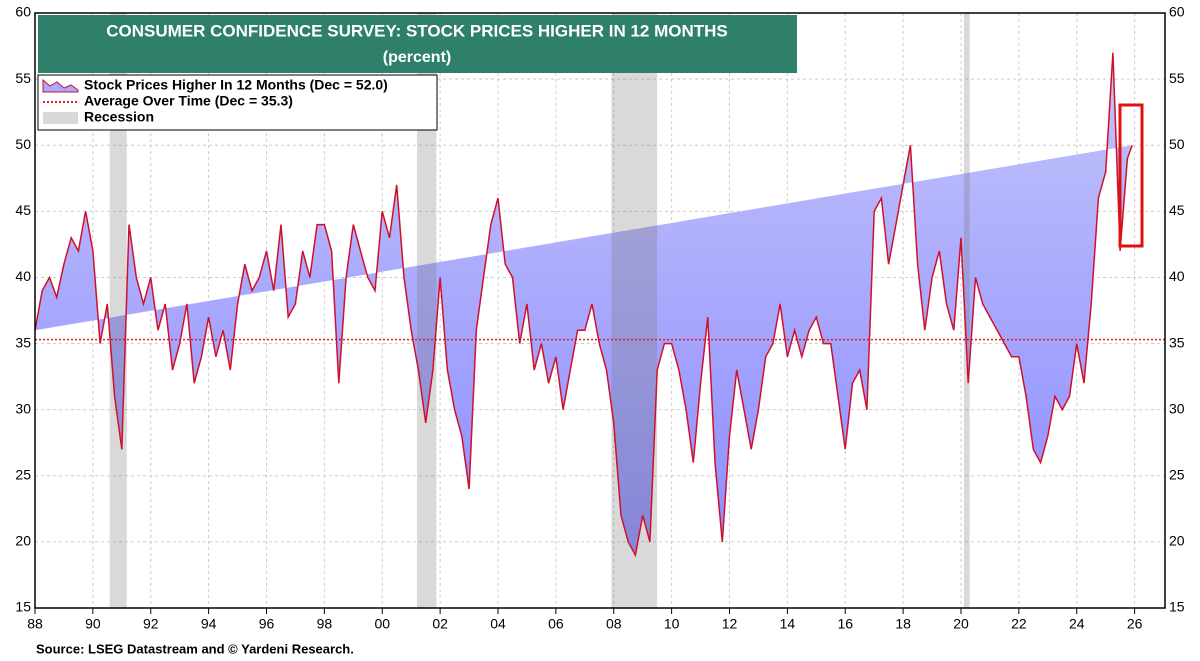 Image resolution: width=1200 pixels, height=661 pixels. I want to click on y-tick-label: 25, so click(23, 474).